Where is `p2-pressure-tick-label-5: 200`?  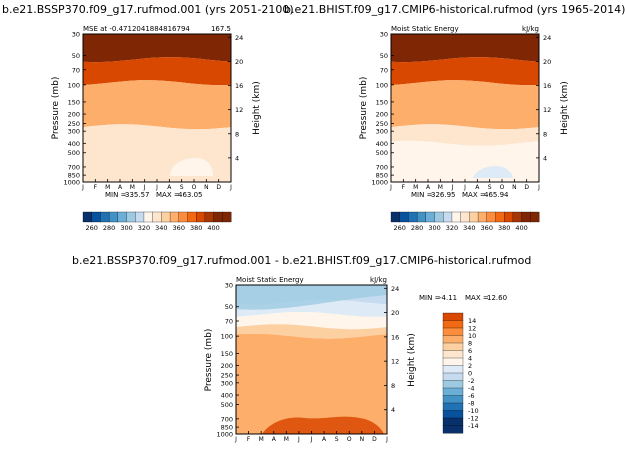 p2-pressure-tick-label-5: 200 is located at coordinates (382, 115).